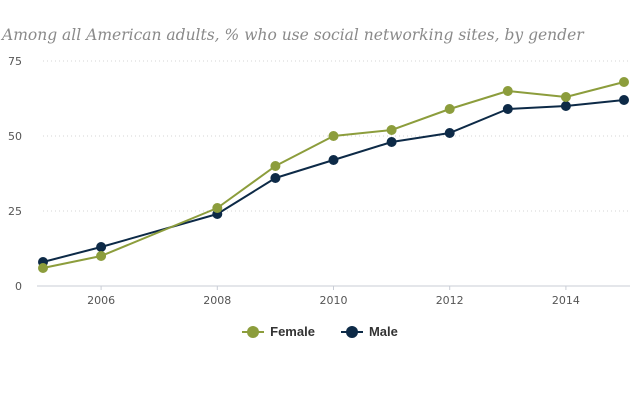  What do you see at coordinates (217, 208) in the screenshot?
I see `data-point-female-2008` at bounding box center [217, 208].